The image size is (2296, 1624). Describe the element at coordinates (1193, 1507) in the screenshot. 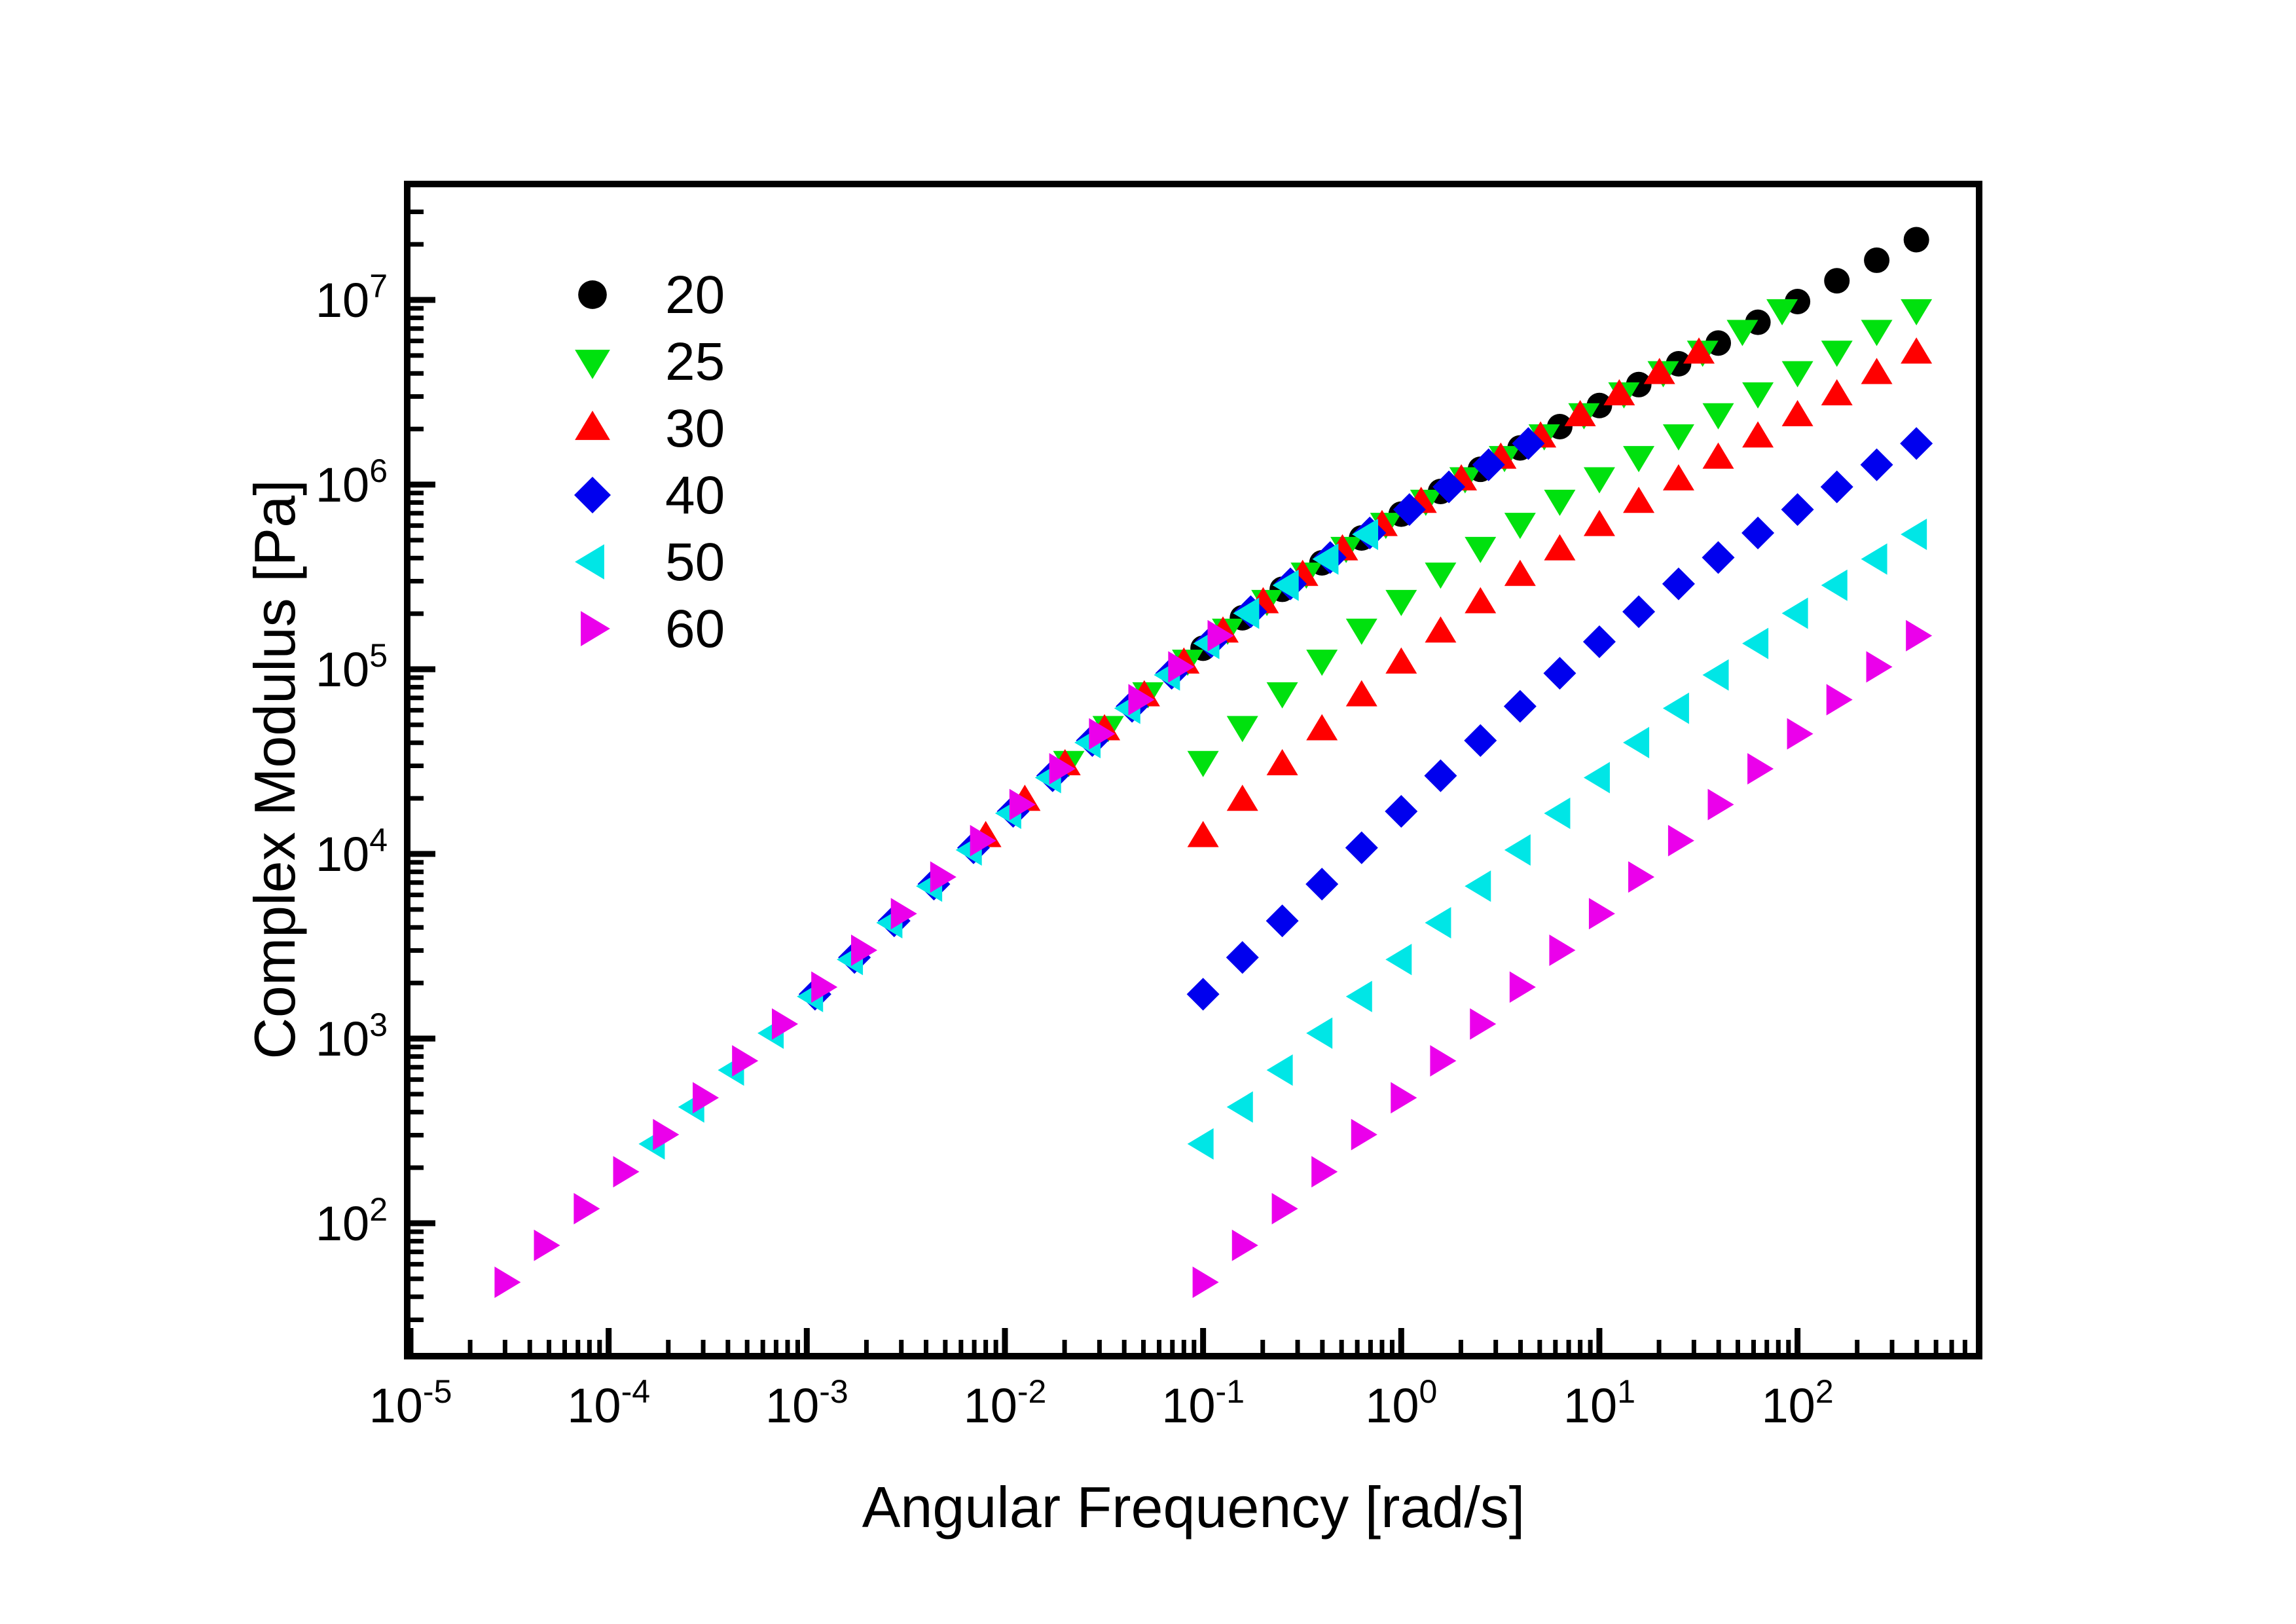

I see `x-axis-title: Angular Frequency [rad/s]` at that location.